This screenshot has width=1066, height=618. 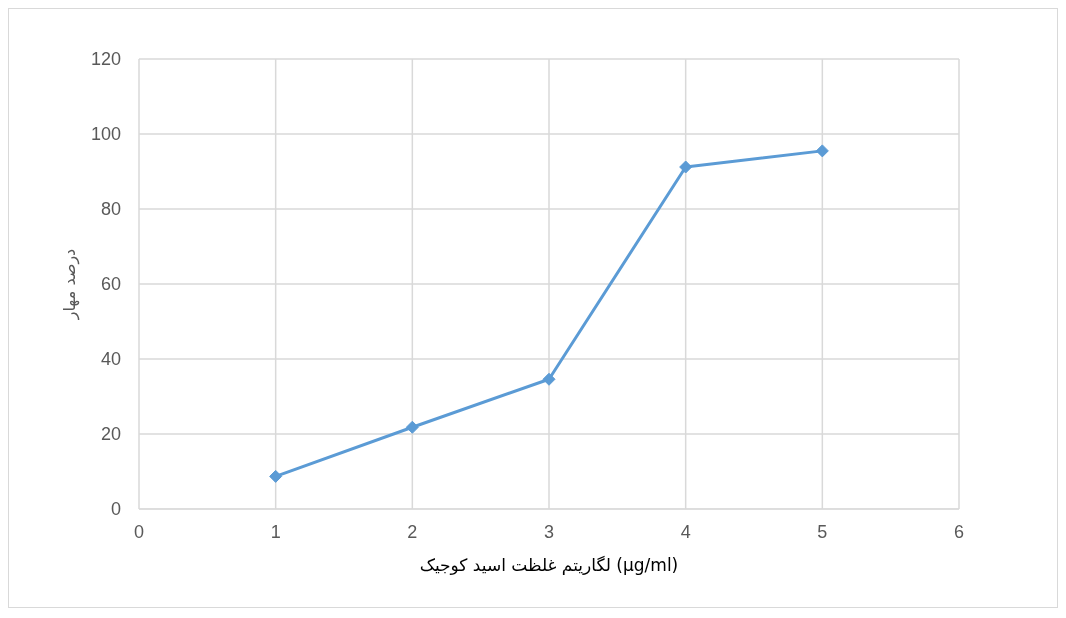 I want to click on x-tick-label: 4, so click(x=685, y=531).